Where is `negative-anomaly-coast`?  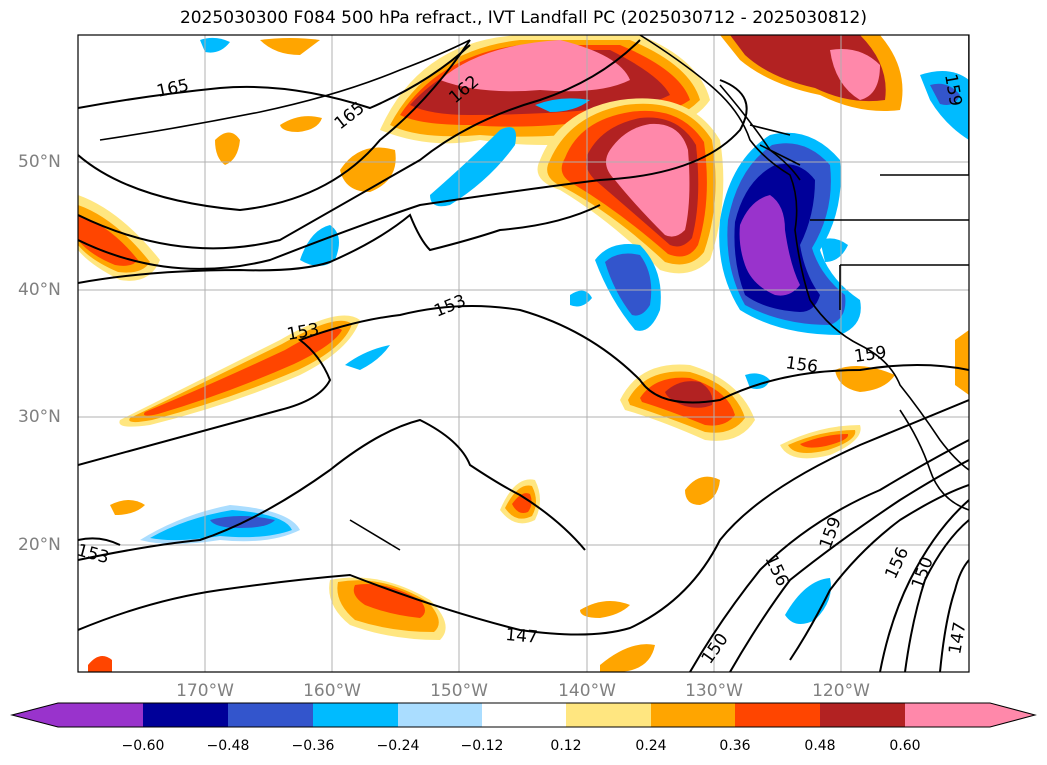 negative-anomaly-coast is located at coordinates (790, 233).